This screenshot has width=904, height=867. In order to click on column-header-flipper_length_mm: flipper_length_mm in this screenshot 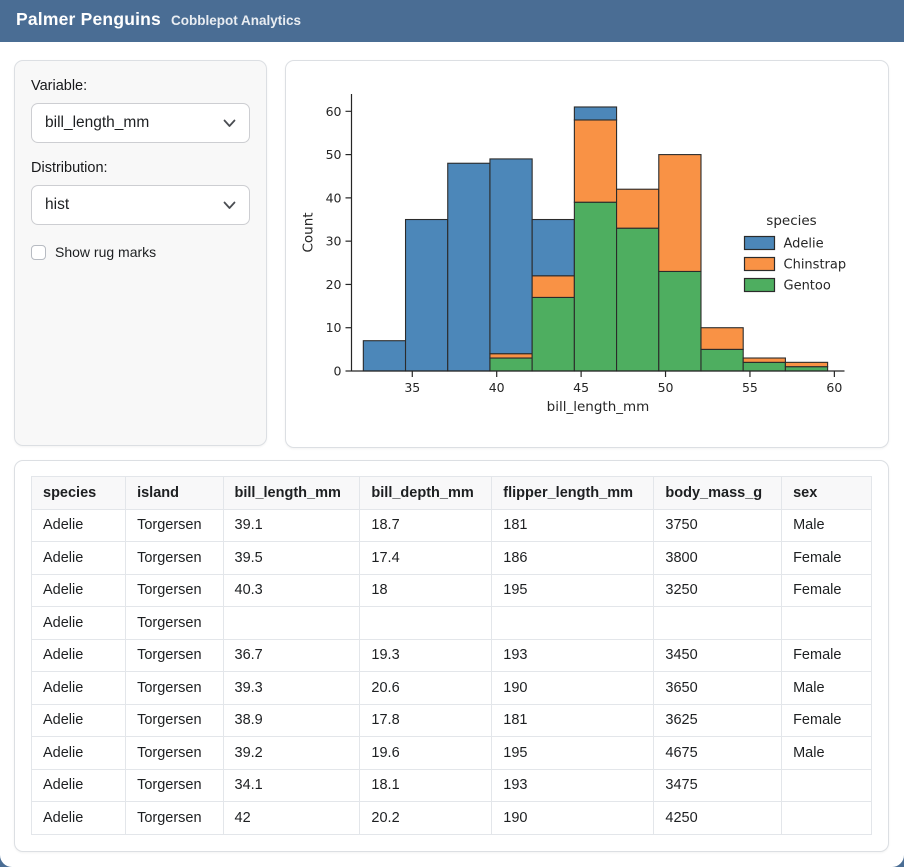, I will do `click(573, 493)`.